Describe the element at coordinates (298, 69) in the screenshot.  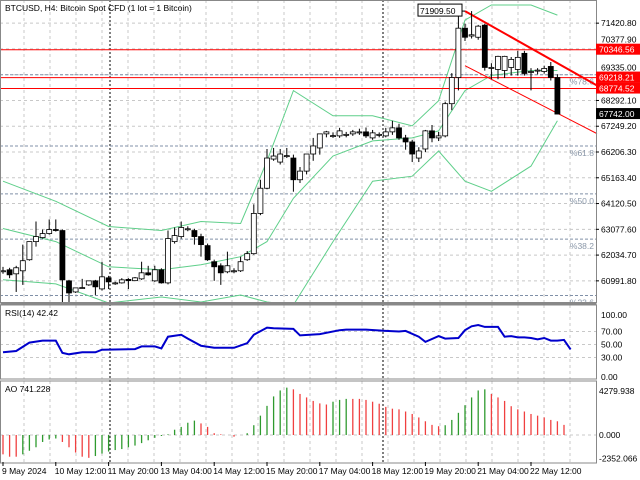
I see `horizontal-levels` at that location.